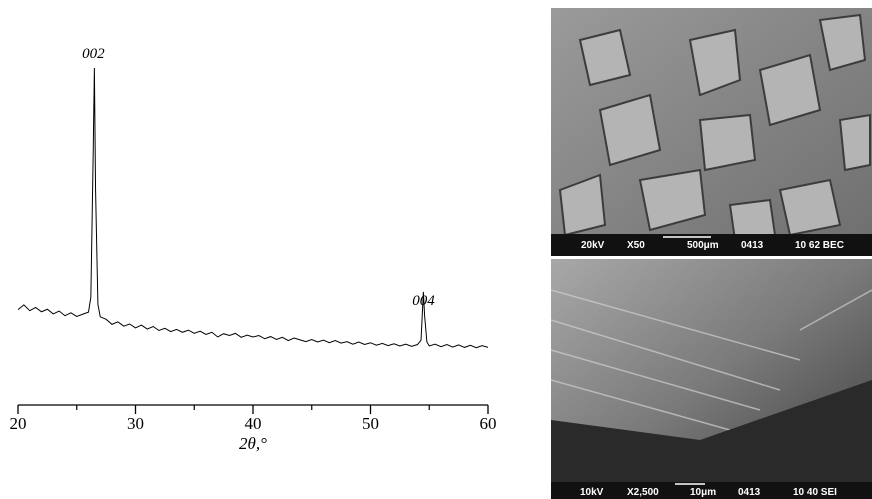 The height and width of the screenshot is (499, 872). I want to click on x-tick-label: 50, so click(370, 423).